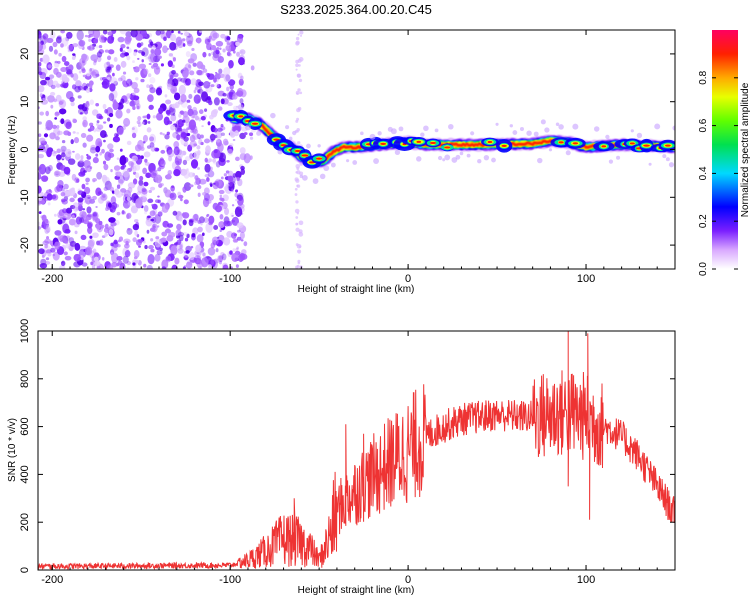 This screenshot has height=600, width=750. Describe the element at coordinates (25, 474) in the screenshot. I see `snr-y-tick-label: 400` at that location.